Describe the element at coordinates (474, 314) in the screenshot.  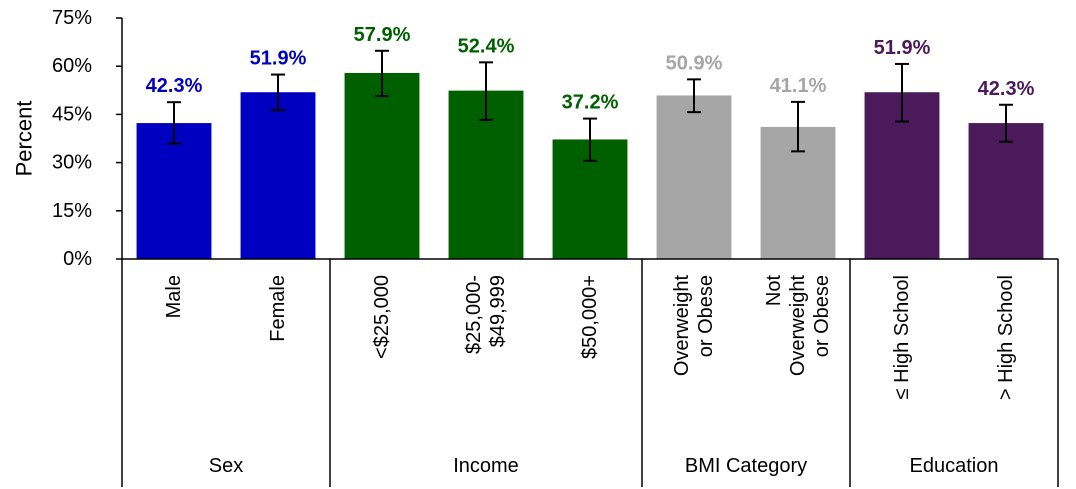
I see `category-label: $25,000-` at that location.